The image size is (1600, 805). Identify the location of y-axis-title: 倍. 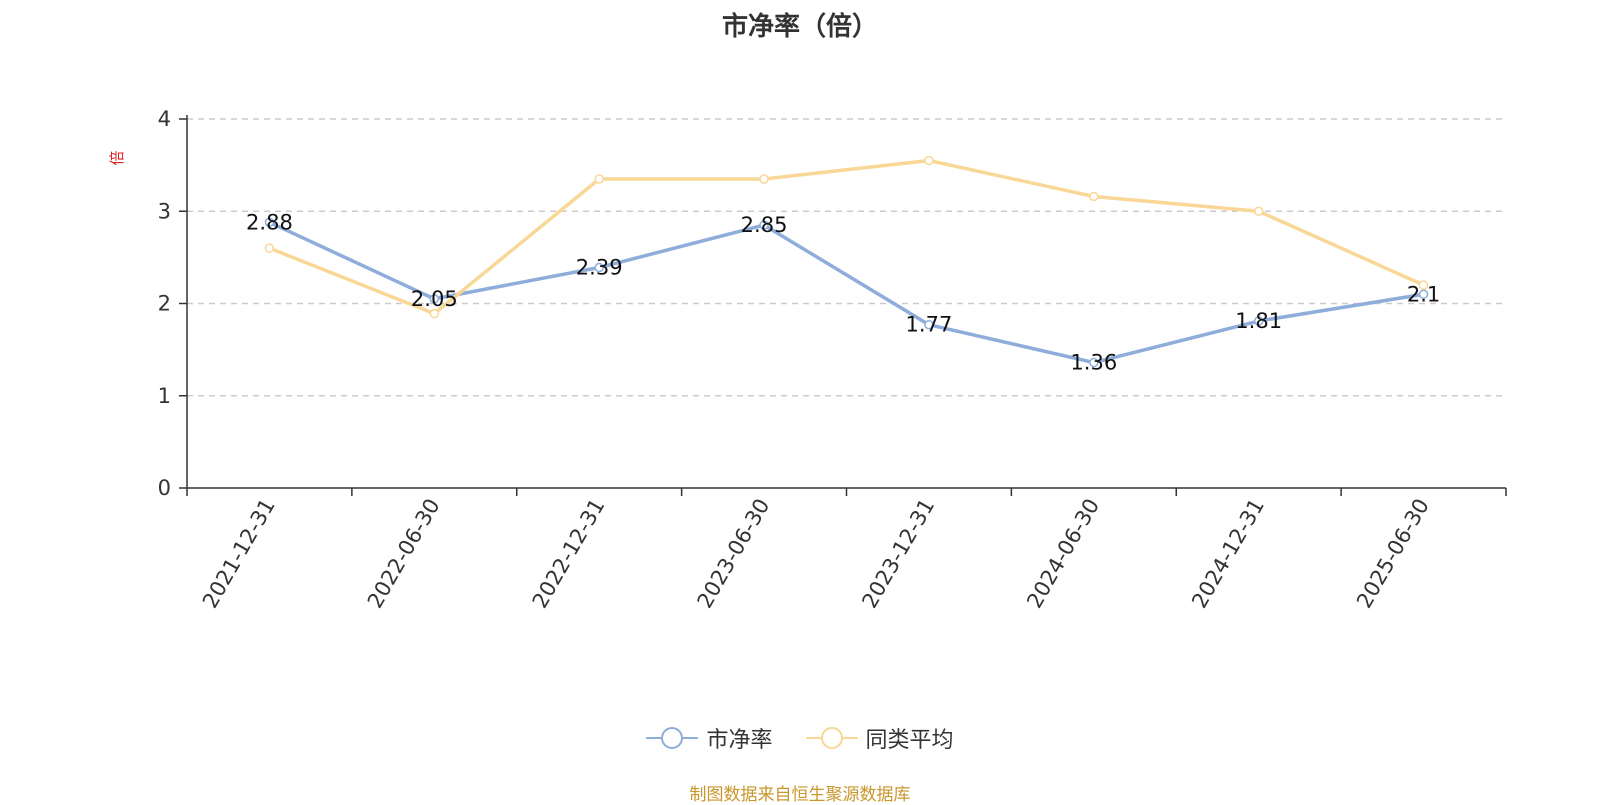
(117, 157).